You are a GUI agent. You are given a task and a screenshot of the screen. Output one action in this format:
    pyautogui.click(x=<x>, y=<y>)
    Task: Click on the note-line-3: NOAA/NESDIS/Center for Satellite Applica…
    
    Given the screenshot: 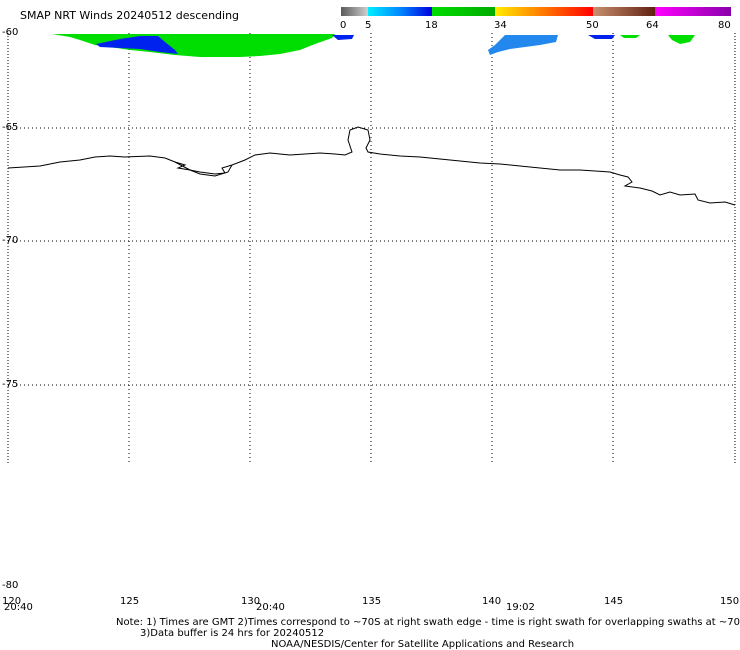 What is the action you would take?
    pyautogui.click(x=423, y=644)
    